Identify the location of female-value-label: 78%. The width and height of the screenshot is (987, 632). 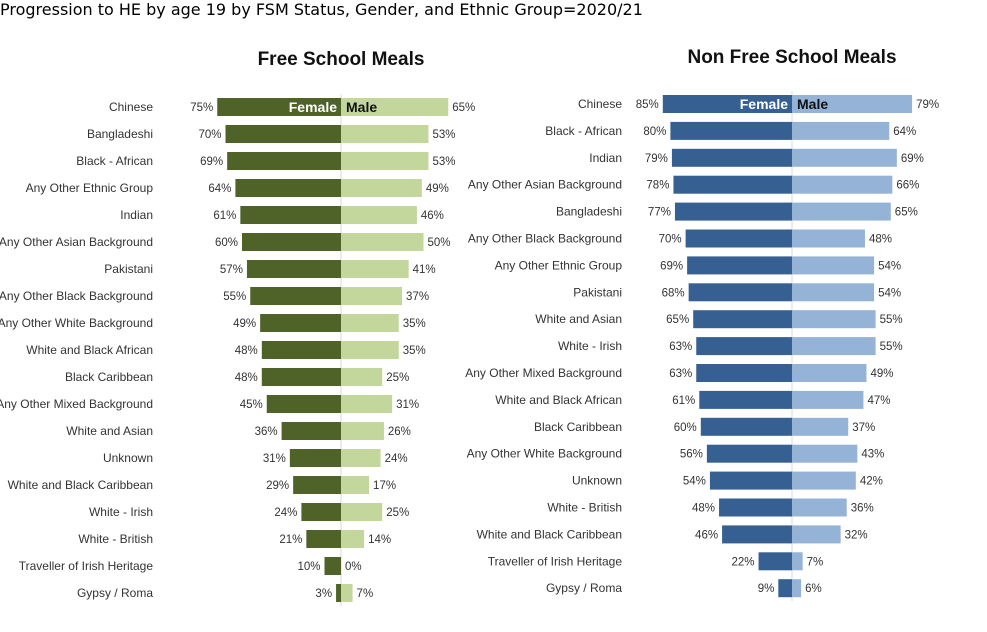
(657, 186).